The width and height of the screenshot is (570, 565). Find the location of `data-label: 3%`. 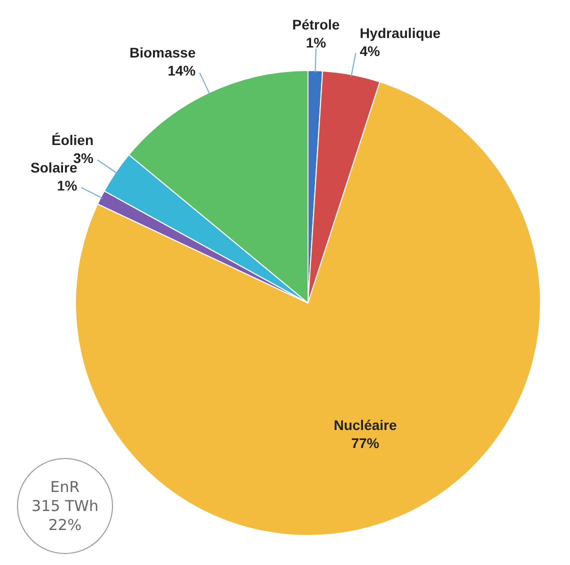

data-label: 3% is located at coordinates (83, 158).